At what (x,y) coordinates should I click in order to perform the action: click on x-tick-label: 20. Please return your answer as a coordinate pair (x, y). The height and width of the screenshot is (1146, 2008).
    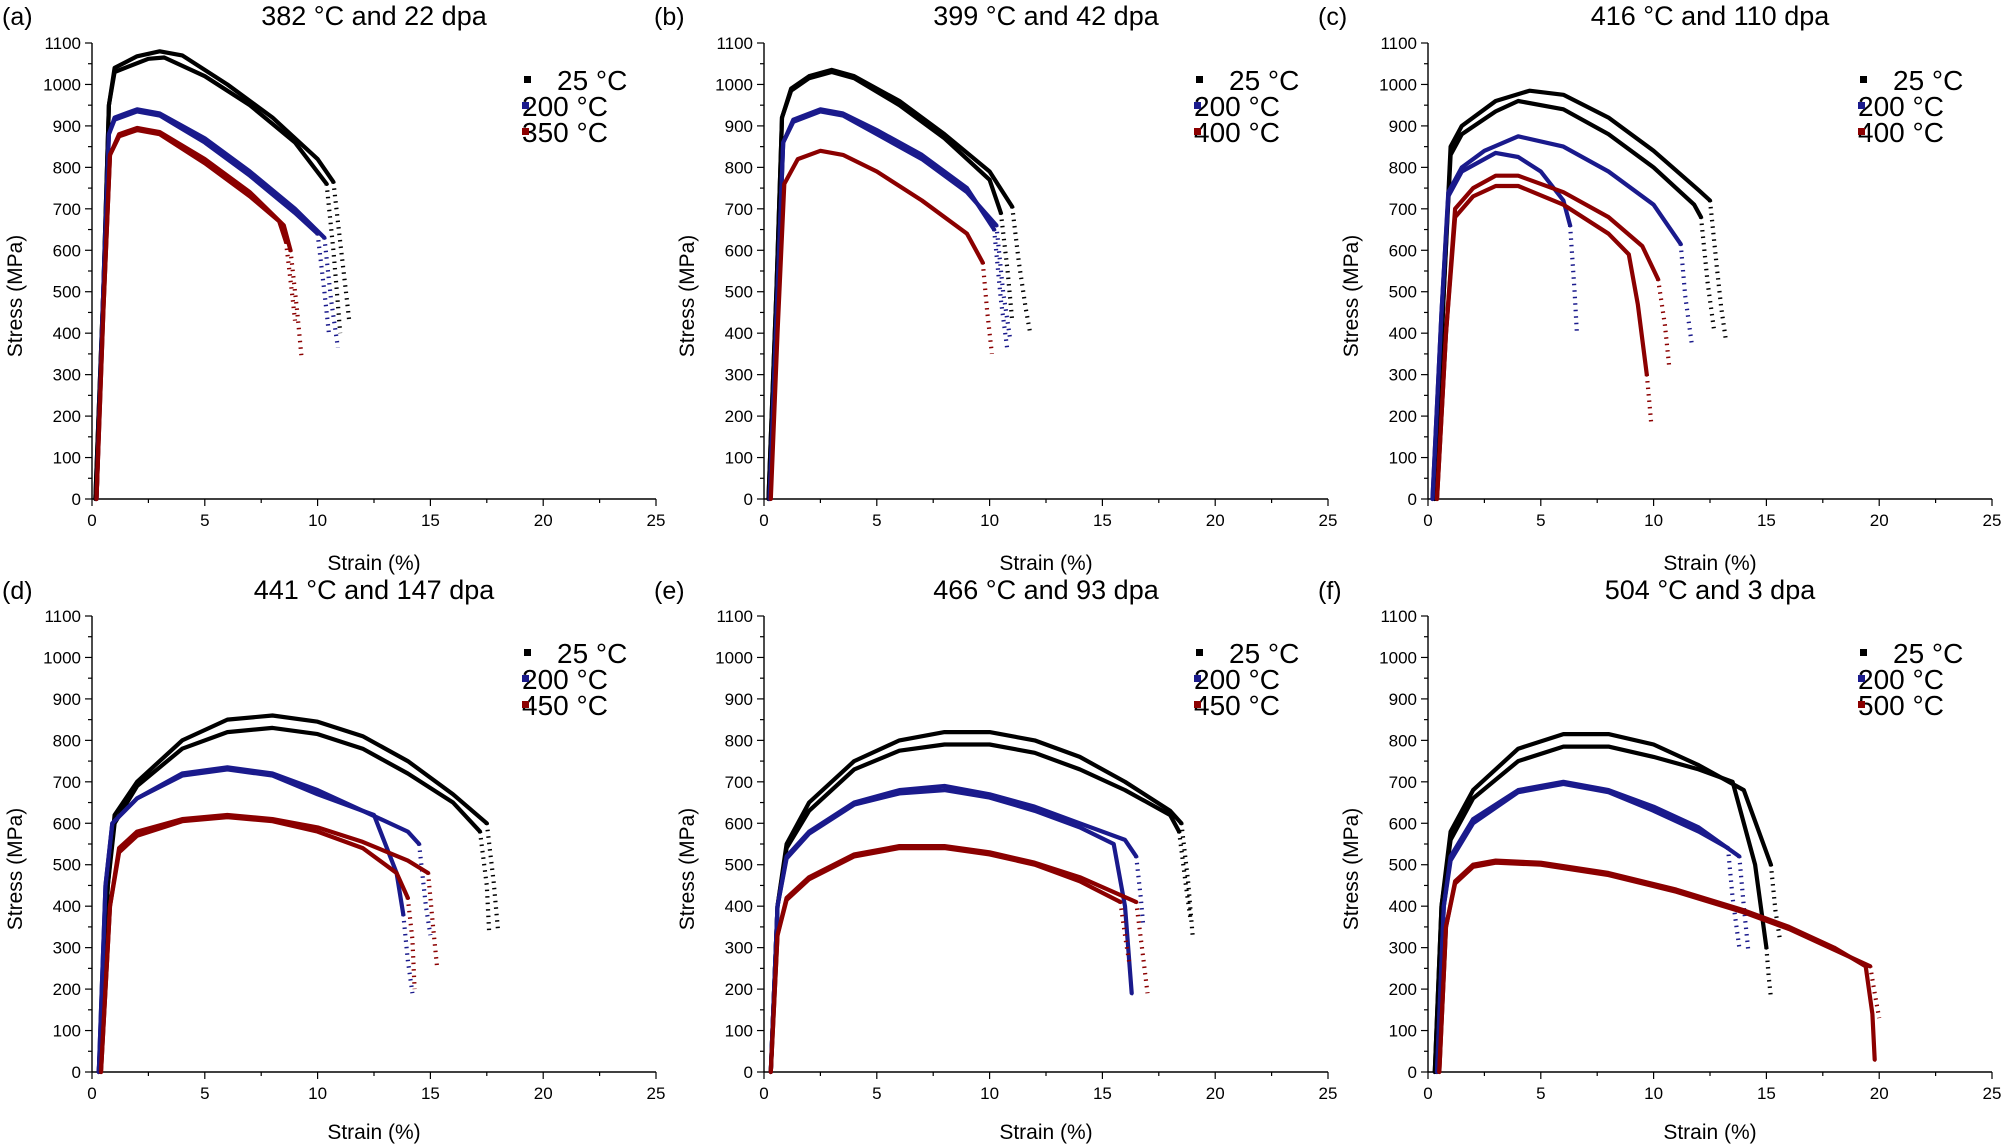
    Looking at the image, I should click on (1215, 1093).